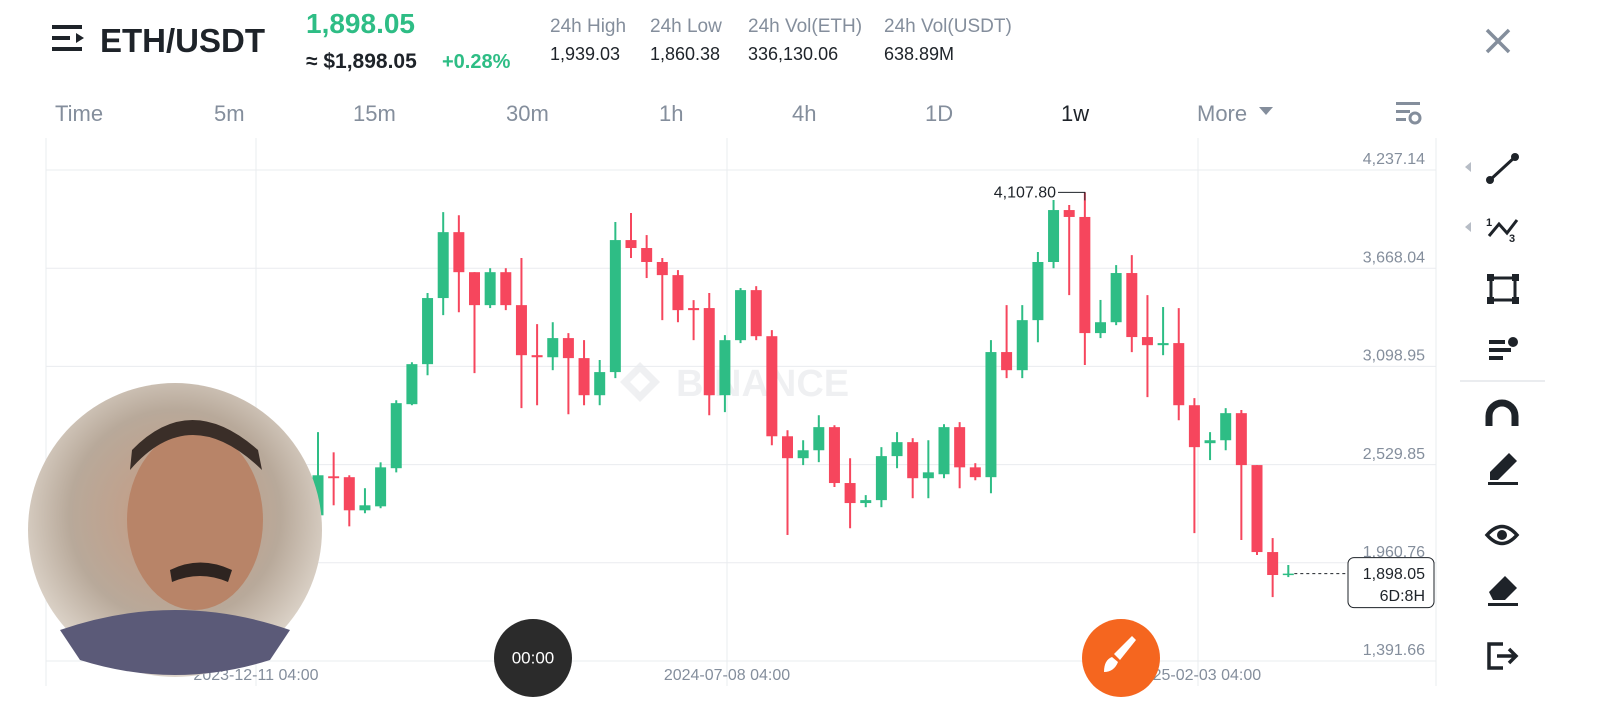 This screenshot has width=1600, height=720. I want to click on interval-tab: 5m, so click(229, 113).